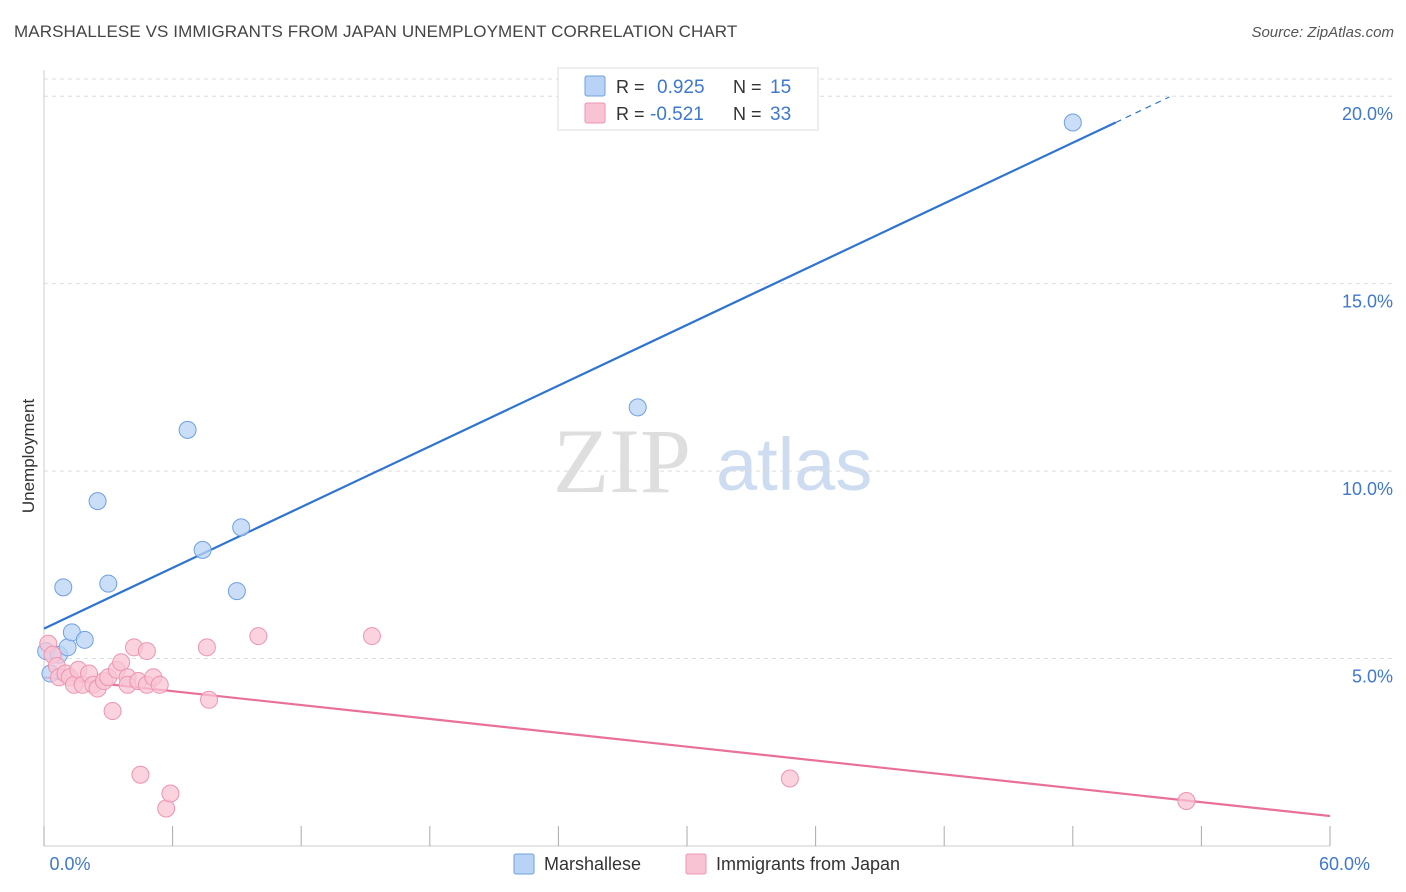  I want to click on bottom-legend-swatch-marshallese, so click(524, 864).